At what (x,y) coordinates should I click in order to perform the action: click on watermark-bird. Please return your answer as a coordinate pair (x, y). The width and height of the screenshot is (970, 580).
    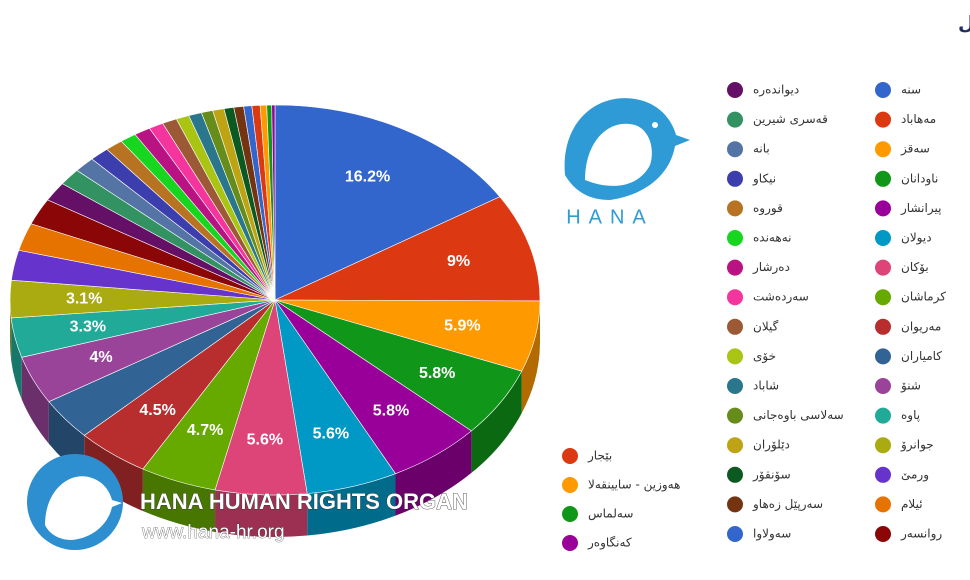
    Looking at the image, I should click on (83, 508).